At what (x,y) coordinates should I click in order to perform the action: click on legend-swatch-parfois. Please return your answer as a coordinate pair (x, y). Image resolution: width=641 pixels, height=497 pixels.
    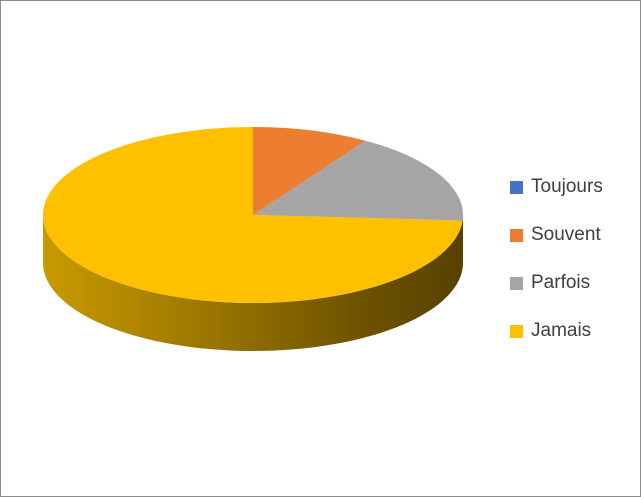
    Looking at the image, I should click on (516, 283).